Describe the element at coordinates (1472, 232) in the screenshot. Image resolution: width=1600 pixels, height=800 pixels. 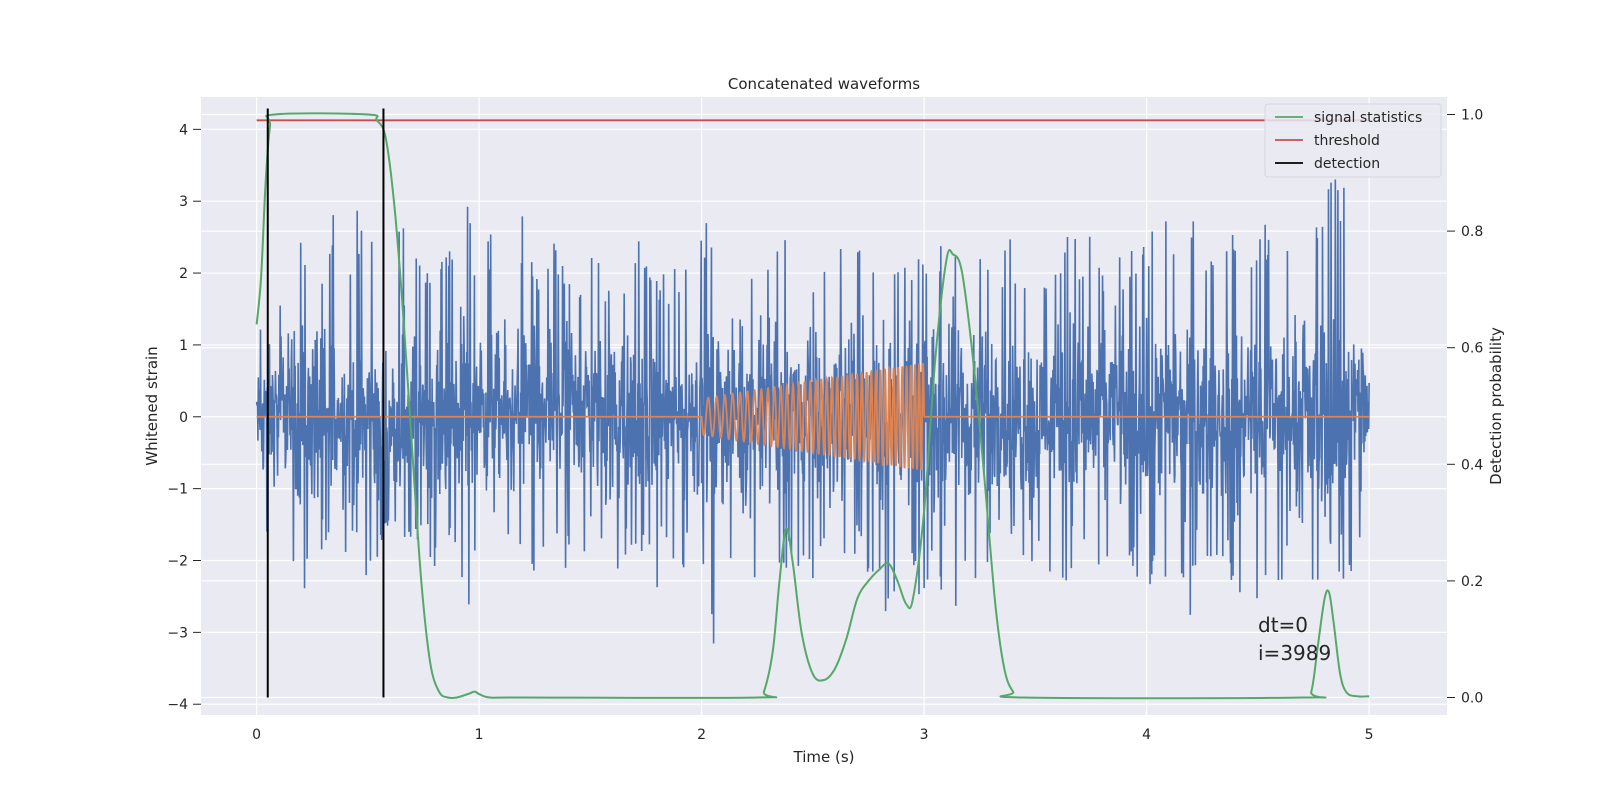
I see `y2-tick-label: 0.8` at that location.